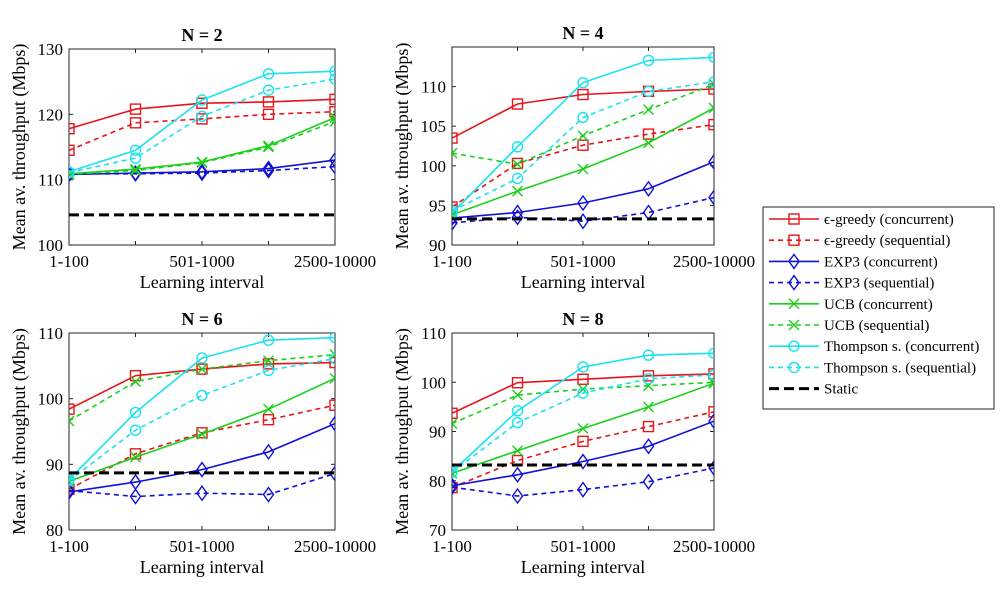 The width and height of the screenshot is (1004, 600). Describe the element at coordinates (201, 261) in the screenshot. I see `x-tick-label: 501-1000` at that location.